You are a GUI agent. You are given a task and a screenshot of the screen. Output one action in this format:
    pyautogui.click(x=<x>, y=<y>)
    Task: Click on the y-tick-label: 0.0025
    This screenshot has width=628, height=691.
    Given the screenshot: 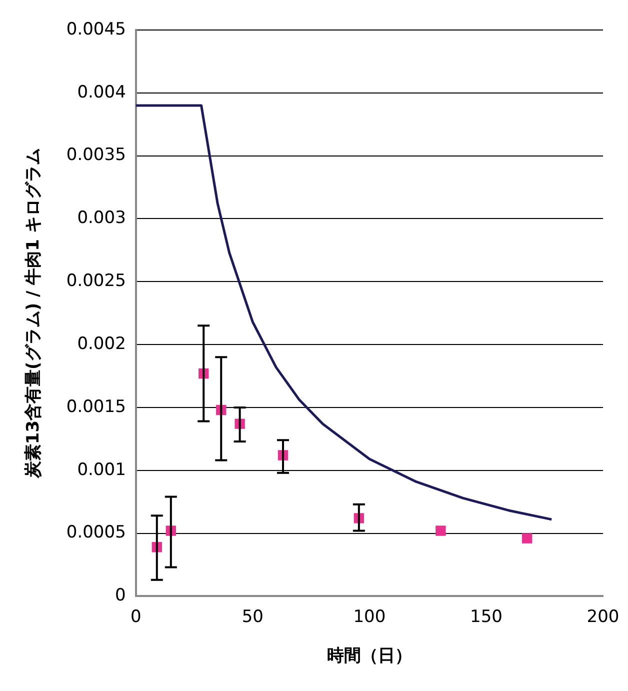 What is the action you would take?
    pyautogui.click(x=96, y=281)
    